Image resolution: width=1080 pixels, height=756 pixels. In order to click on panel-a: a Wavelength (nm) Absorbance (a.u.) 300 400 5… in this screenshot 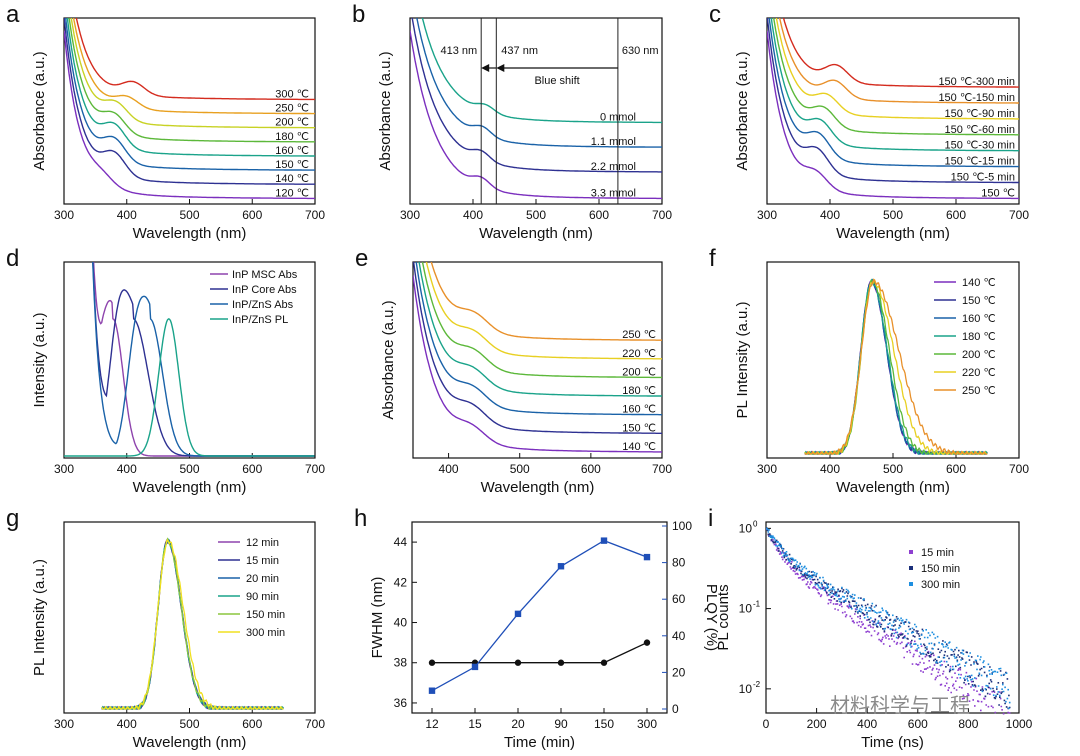, I will do `click(165, 121)`.